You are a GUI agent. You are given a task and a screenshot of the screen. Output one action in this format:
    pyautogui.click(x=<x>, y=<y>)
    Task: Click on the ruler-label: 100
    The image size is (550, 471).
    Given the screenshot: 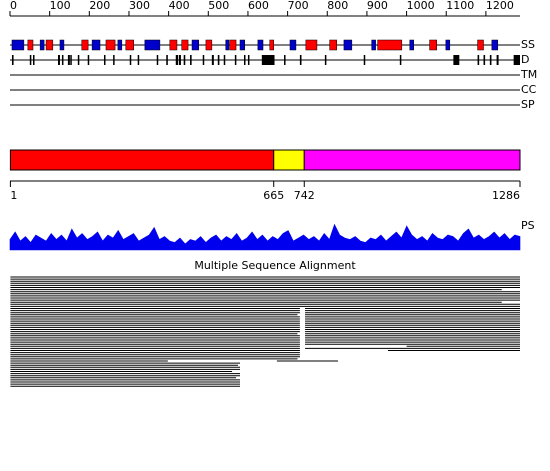 What is the action you would take?
    pyautogui.click(x=60, y=6)
    